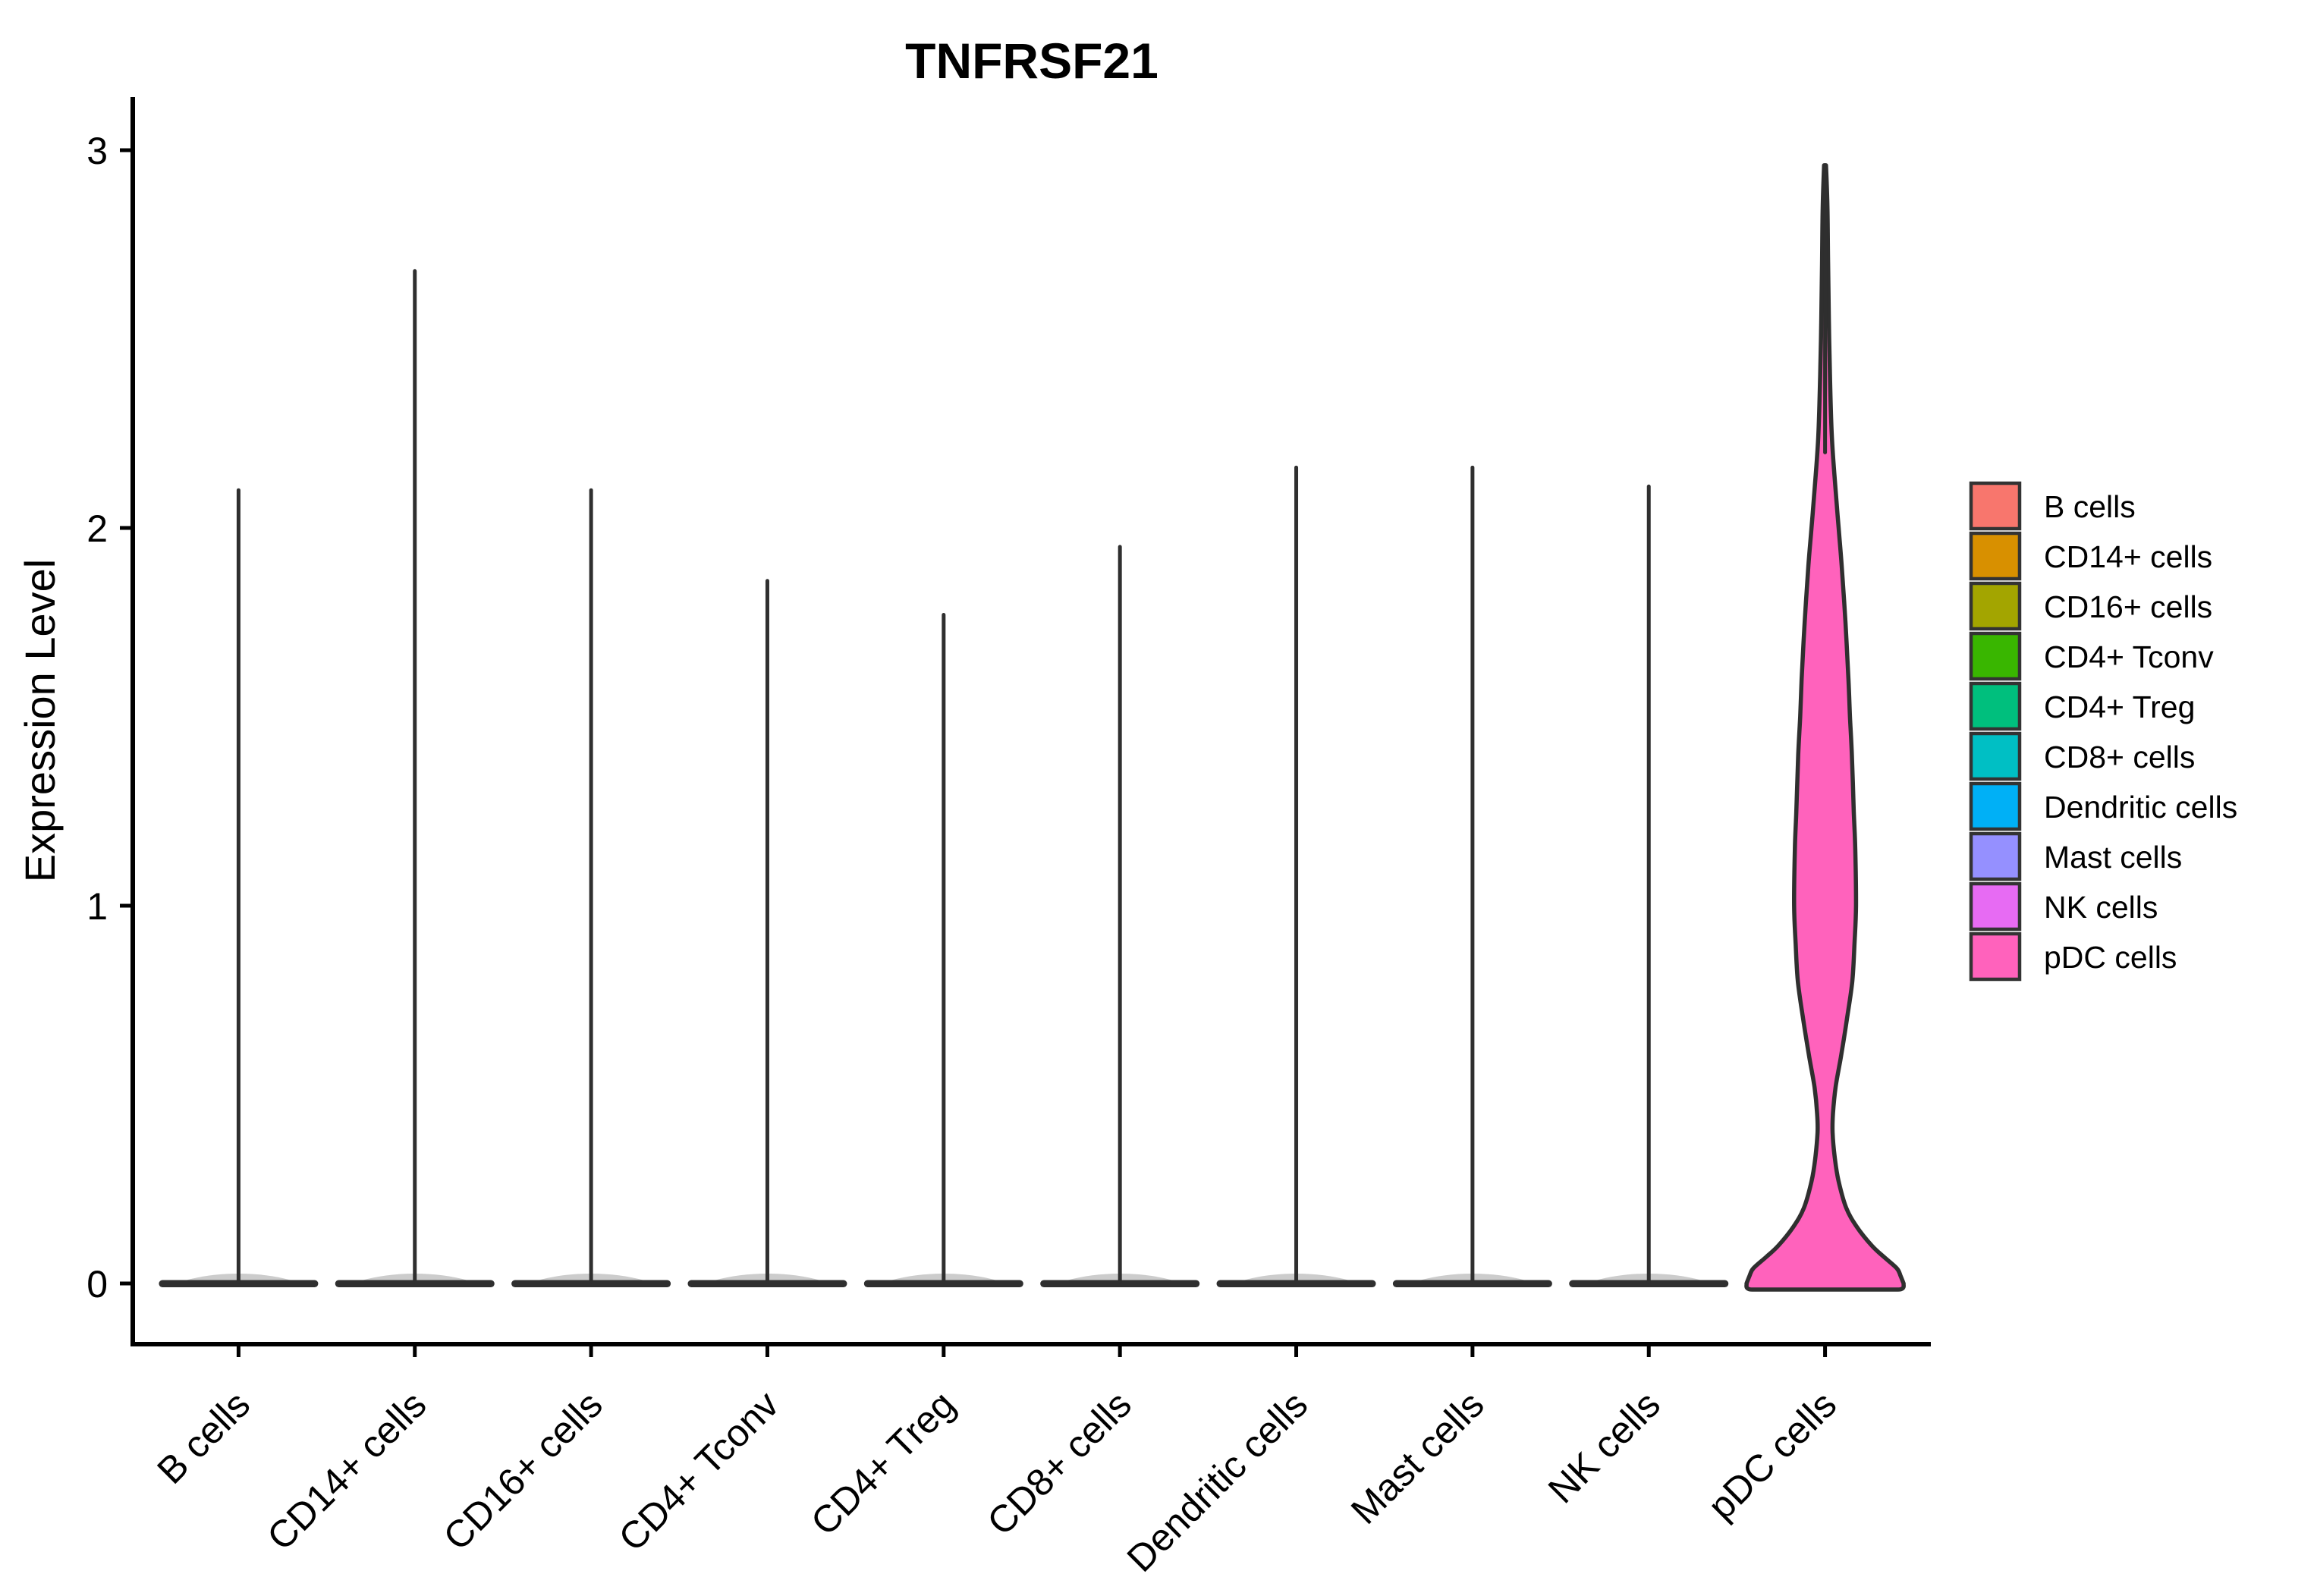 This screenshot has width=2317, height=1596. I want to click on violin-cd4-treg, so click(943, 950).